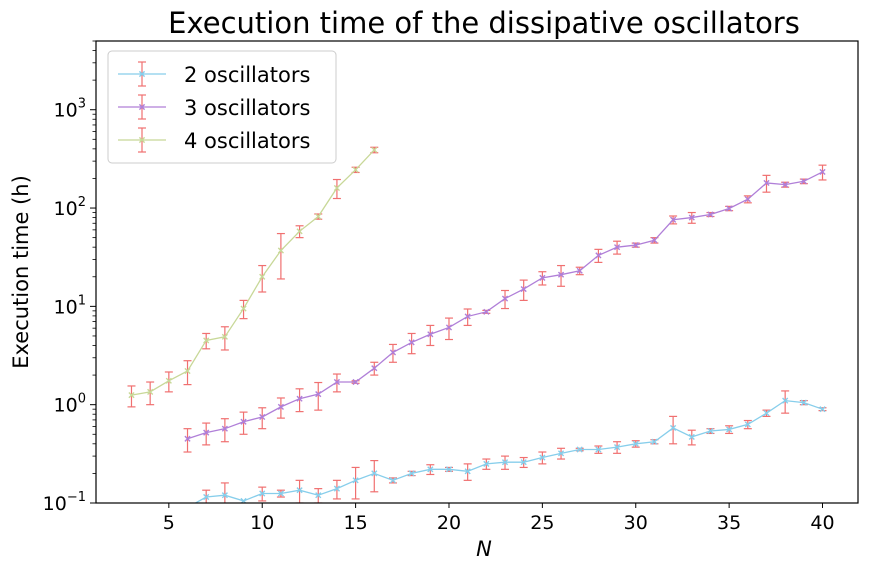 Image resolution: width=882 pixels, height=571 pixels. Describe the element at coordinates (214, 74) in the screenshot. I see `legend-entry: 2 oscillators` at that location.